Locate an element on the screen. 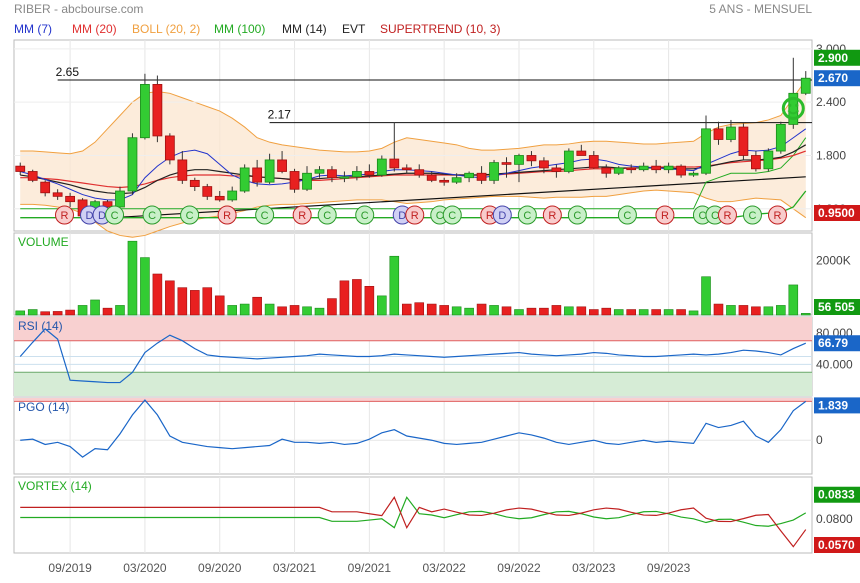 The height and width of the screenshot is (583, 860). price-tag-bg is located at coordinates (837, 213).